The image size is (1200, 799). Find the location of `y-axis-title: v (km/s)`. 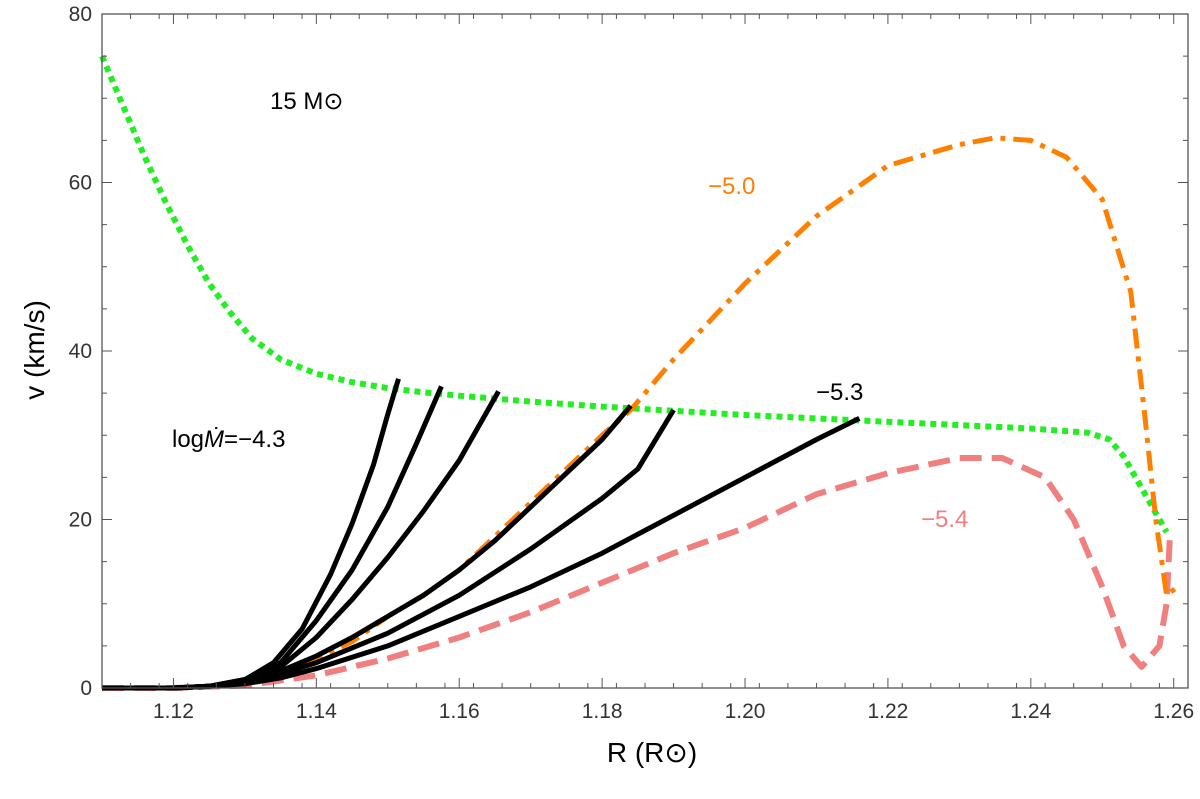

y-axis-title: v (km/s) is located at coordinates (34, 350).